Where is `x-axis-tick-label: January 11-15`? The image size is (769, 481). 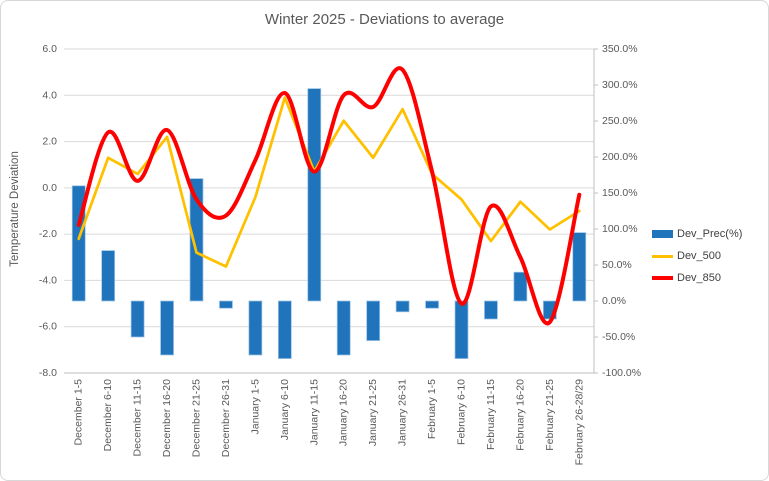
x-axis-tick-label: January 11-15 is located at coordinates (314, 412).